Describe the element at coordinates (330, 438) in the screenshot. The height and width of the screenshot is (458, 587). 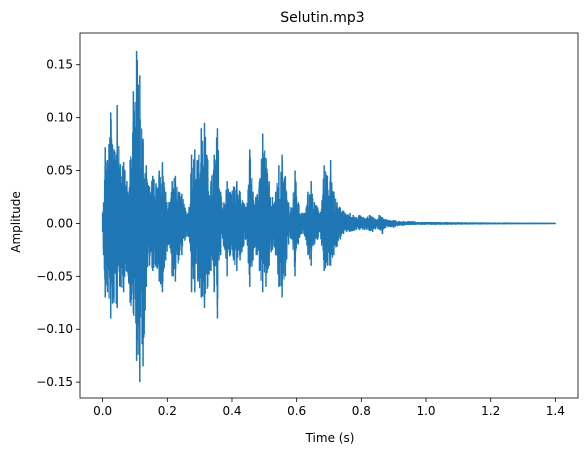
I see `x-axis-label: Time (s)` at that location.